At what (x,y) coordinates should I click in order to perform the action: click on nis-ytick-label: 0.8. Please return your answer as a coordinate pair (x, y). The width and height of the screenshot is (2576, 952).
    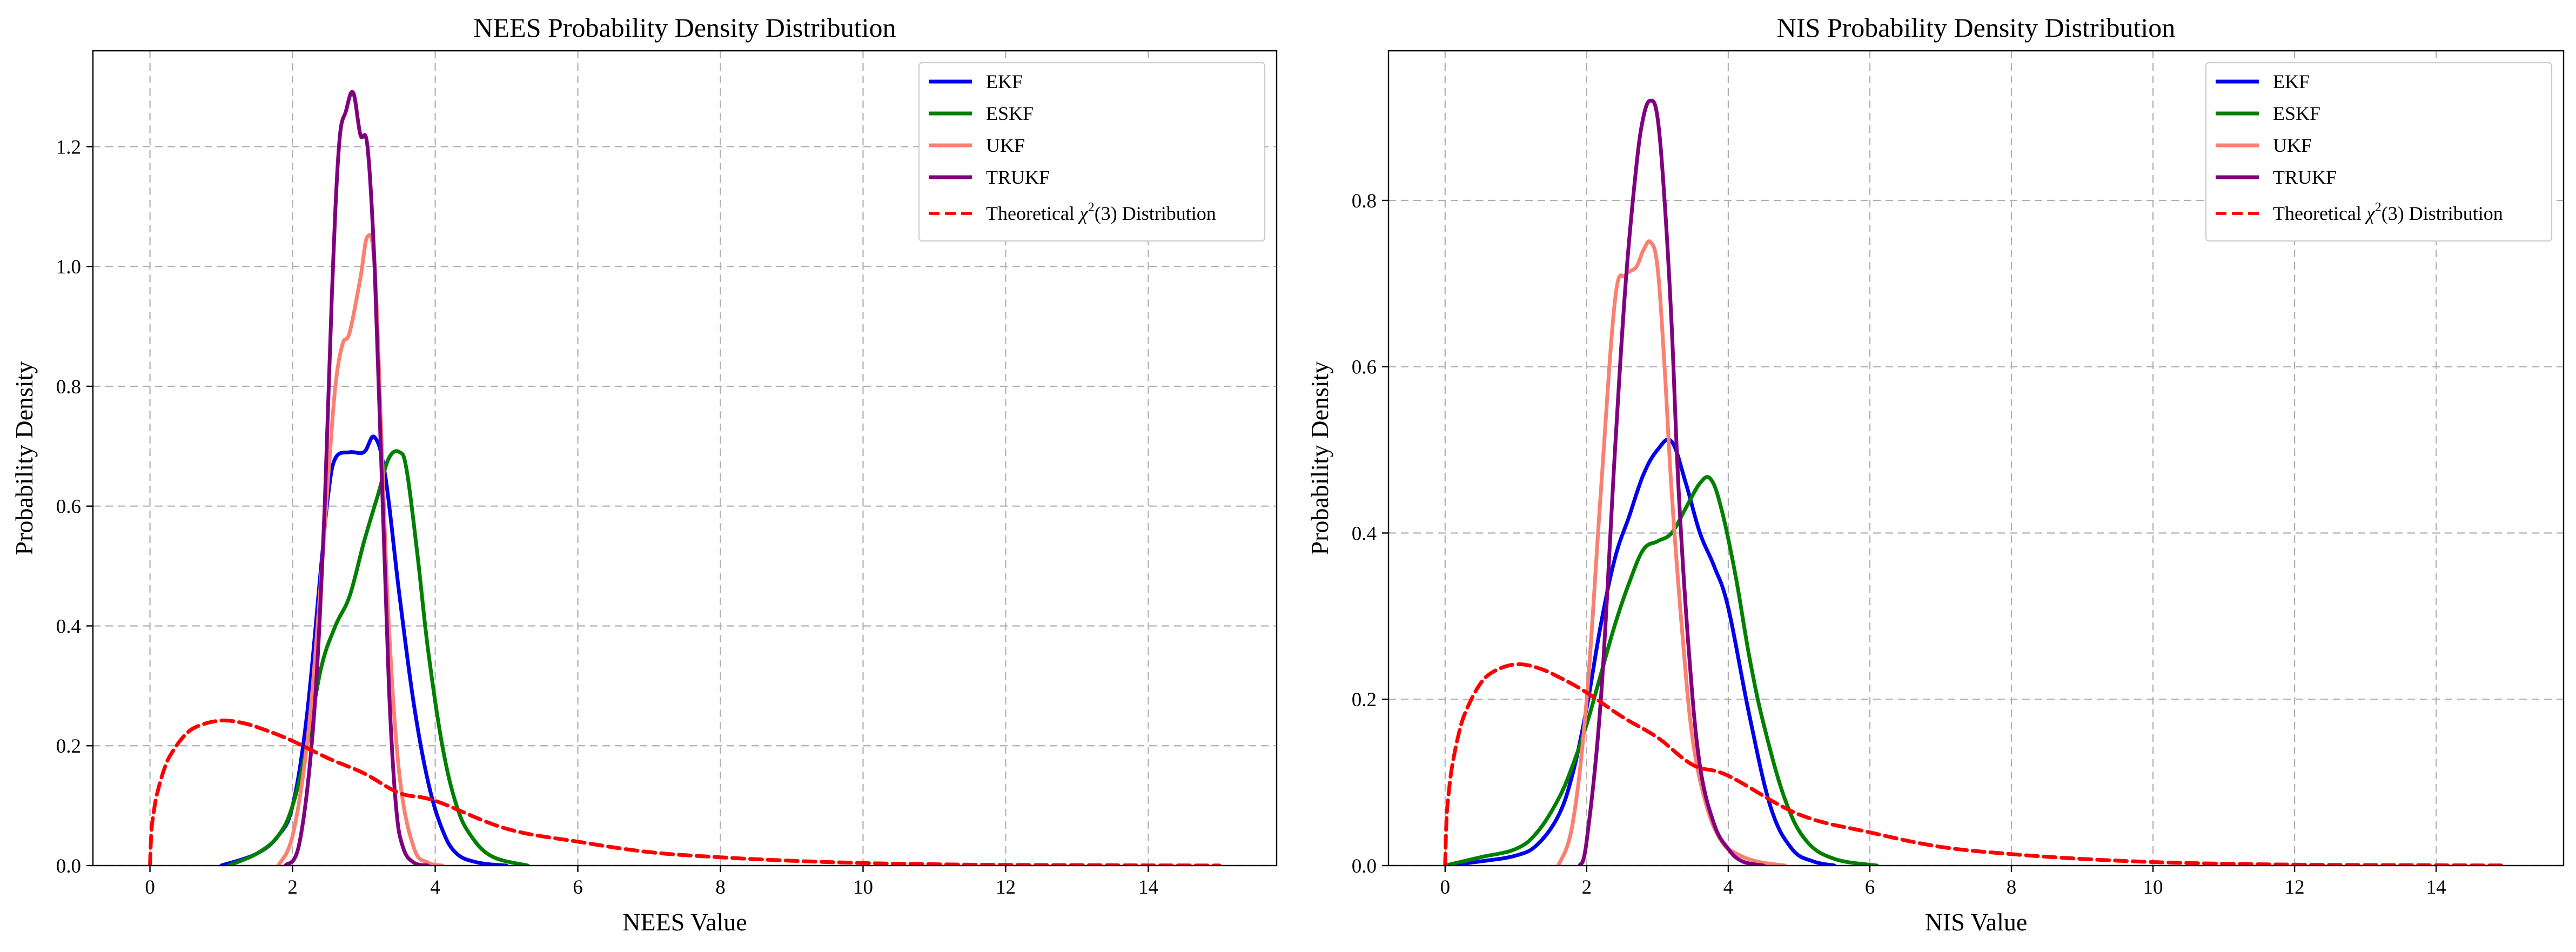
    Looking at the image, I should click on (1364, 201).